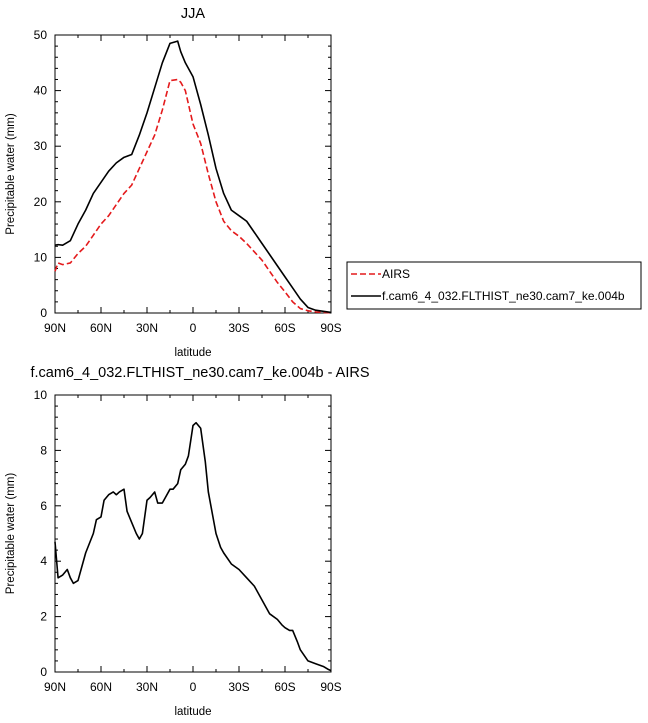 The height and width of the screenshot is (723, 648). I want to click on y-tick-label: 8, so click(43, 450).